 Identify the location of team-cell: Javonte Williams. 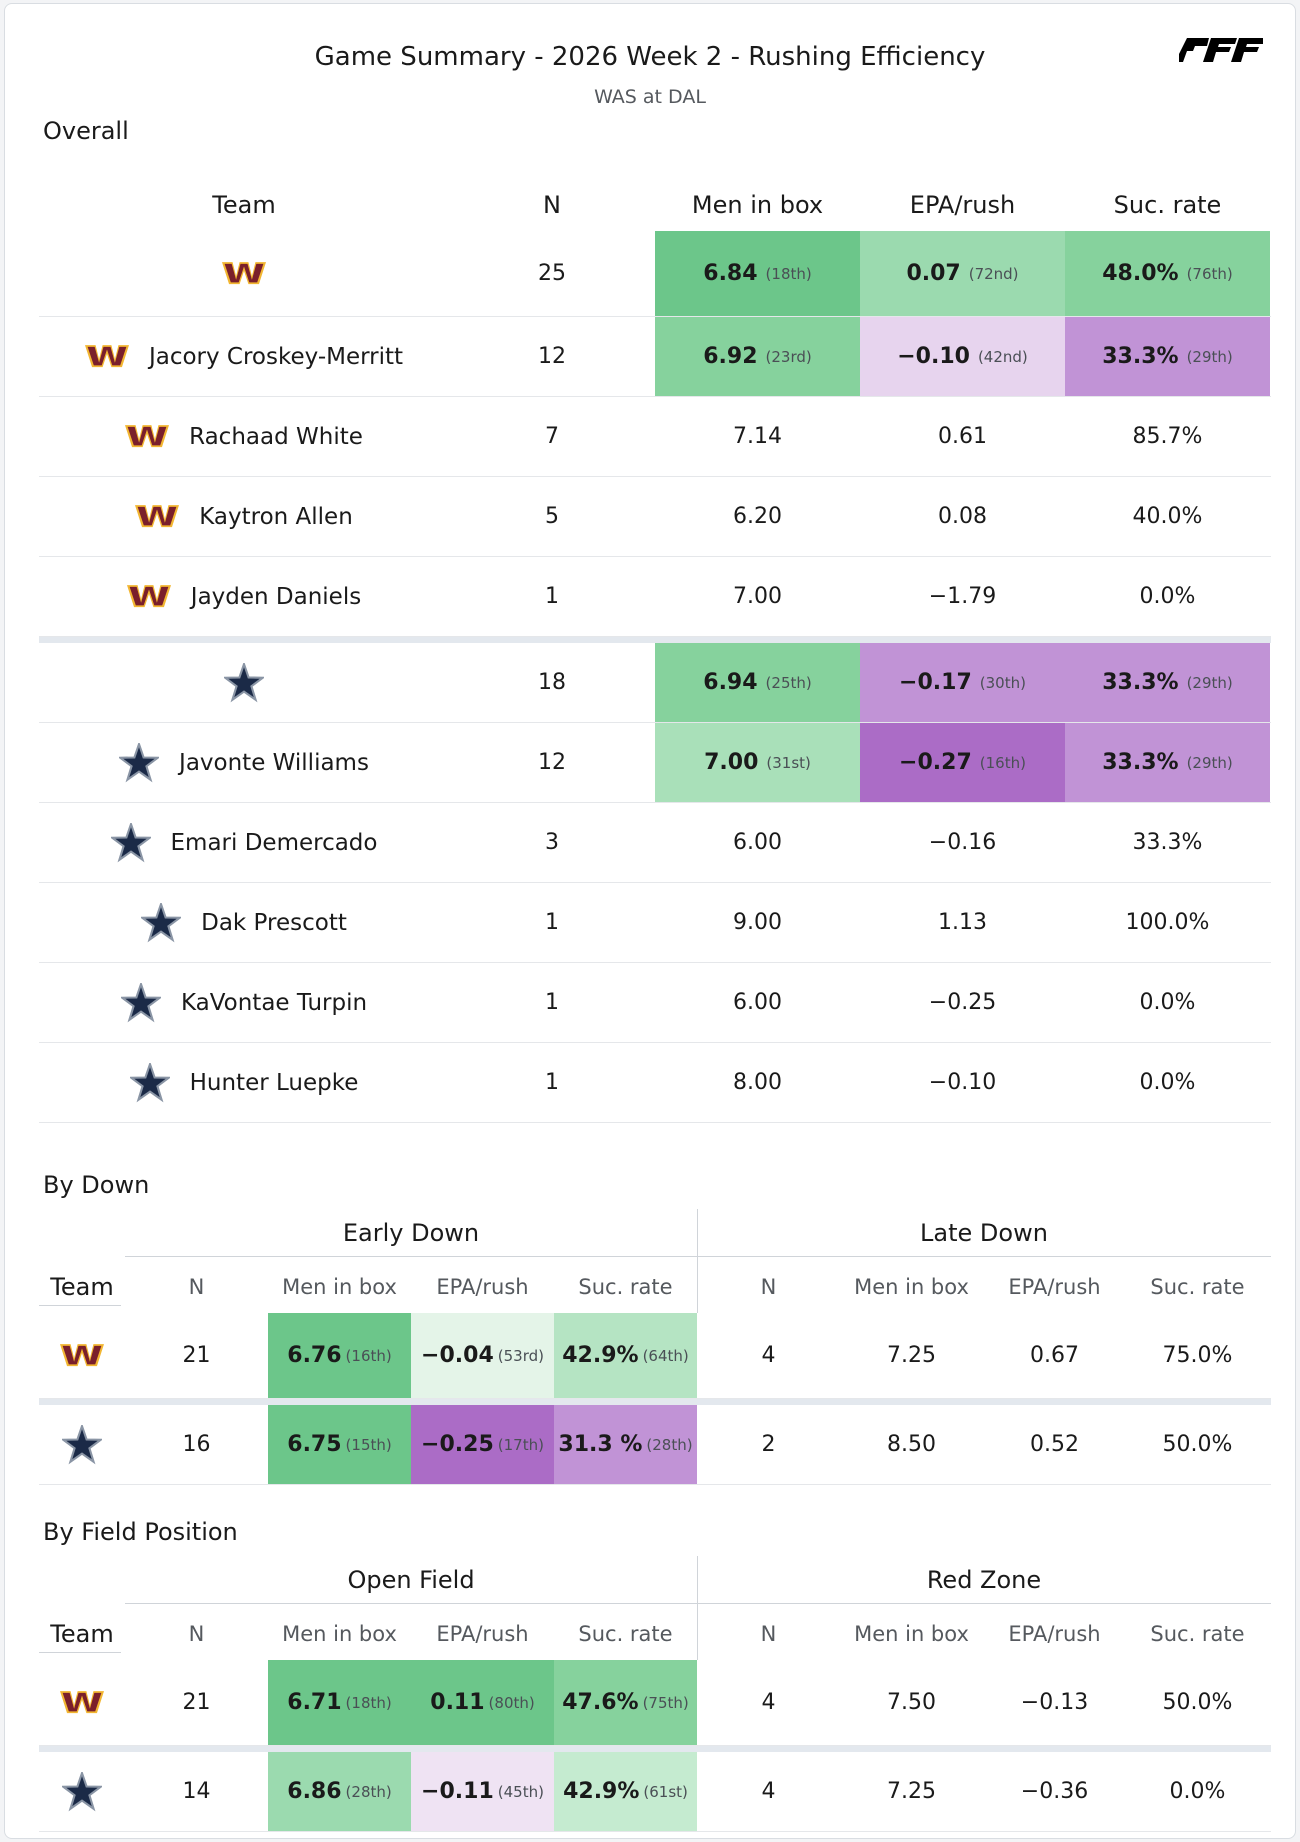
(244, 762).